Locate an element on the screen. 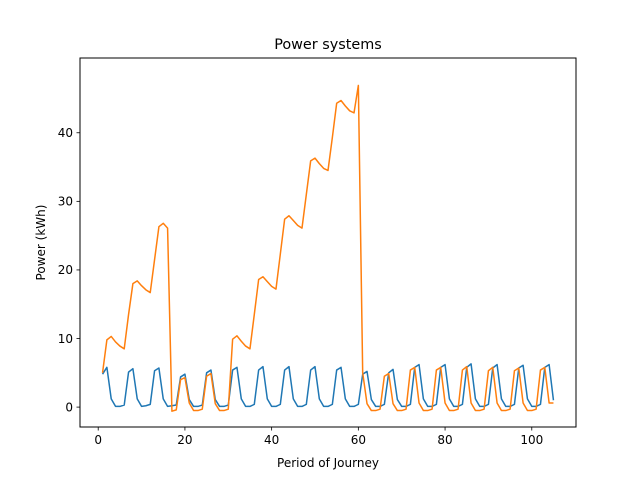 Image resolution: width=640 pixels, height=480 pixels. y-tick-label: 0 is located at coordinates (69, 407).